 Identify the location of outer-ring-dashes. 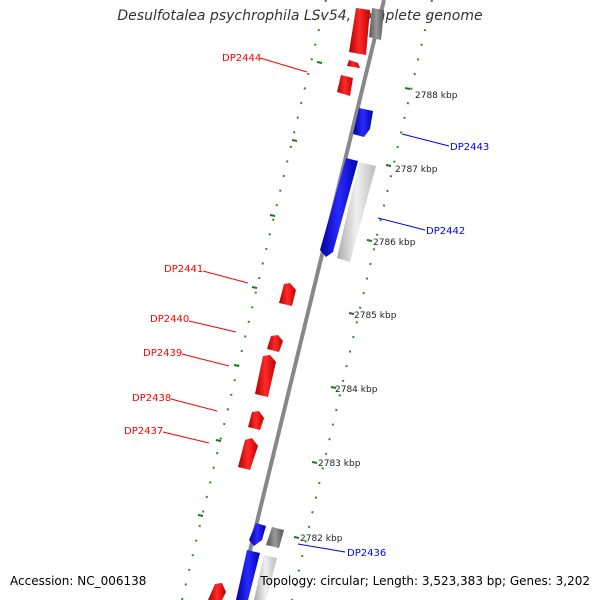
(352, 313).